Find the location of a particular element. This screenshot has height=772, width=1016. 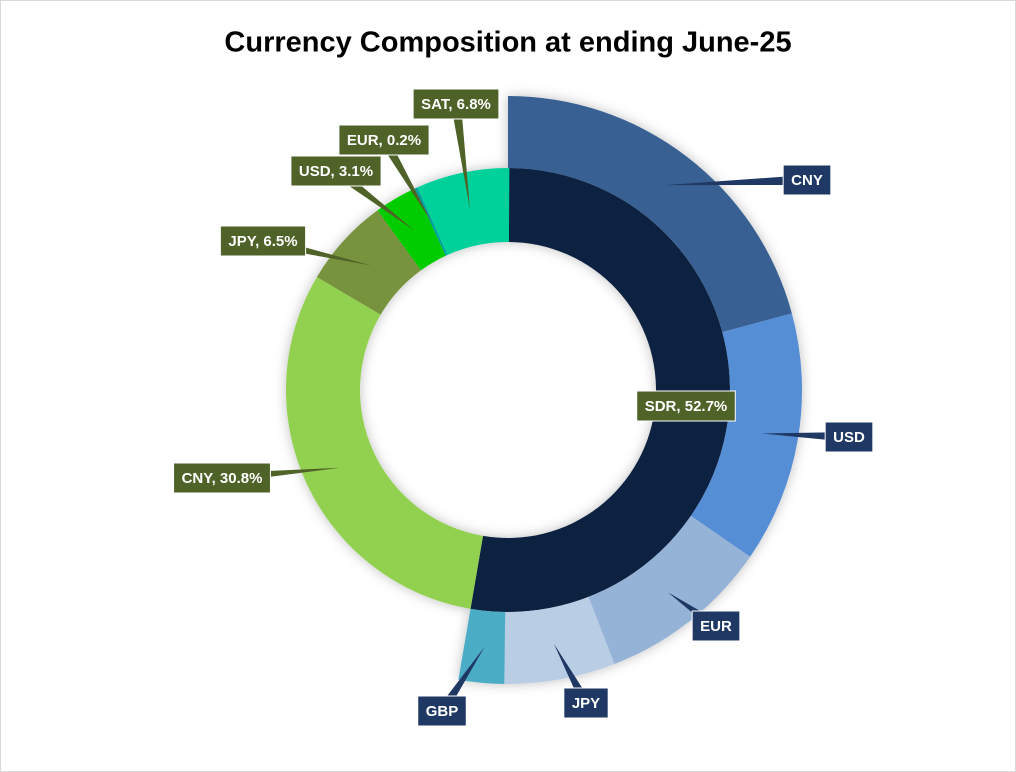

chart-title: Currency Composition at ending June-25 is located at coordinates (507, 43).